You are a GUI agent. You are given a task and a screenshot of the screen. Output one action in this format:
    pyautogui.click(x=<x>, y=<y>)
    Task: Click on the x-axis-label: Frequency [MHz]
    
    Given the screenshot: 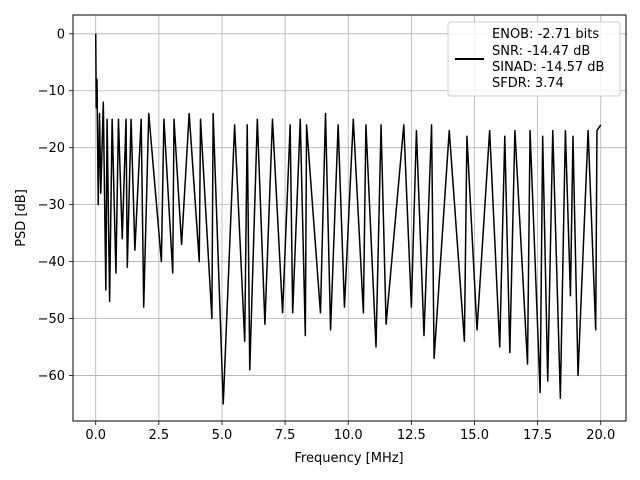 What is the action you would take?
    pyautogui.click(x=348, y=458)
    